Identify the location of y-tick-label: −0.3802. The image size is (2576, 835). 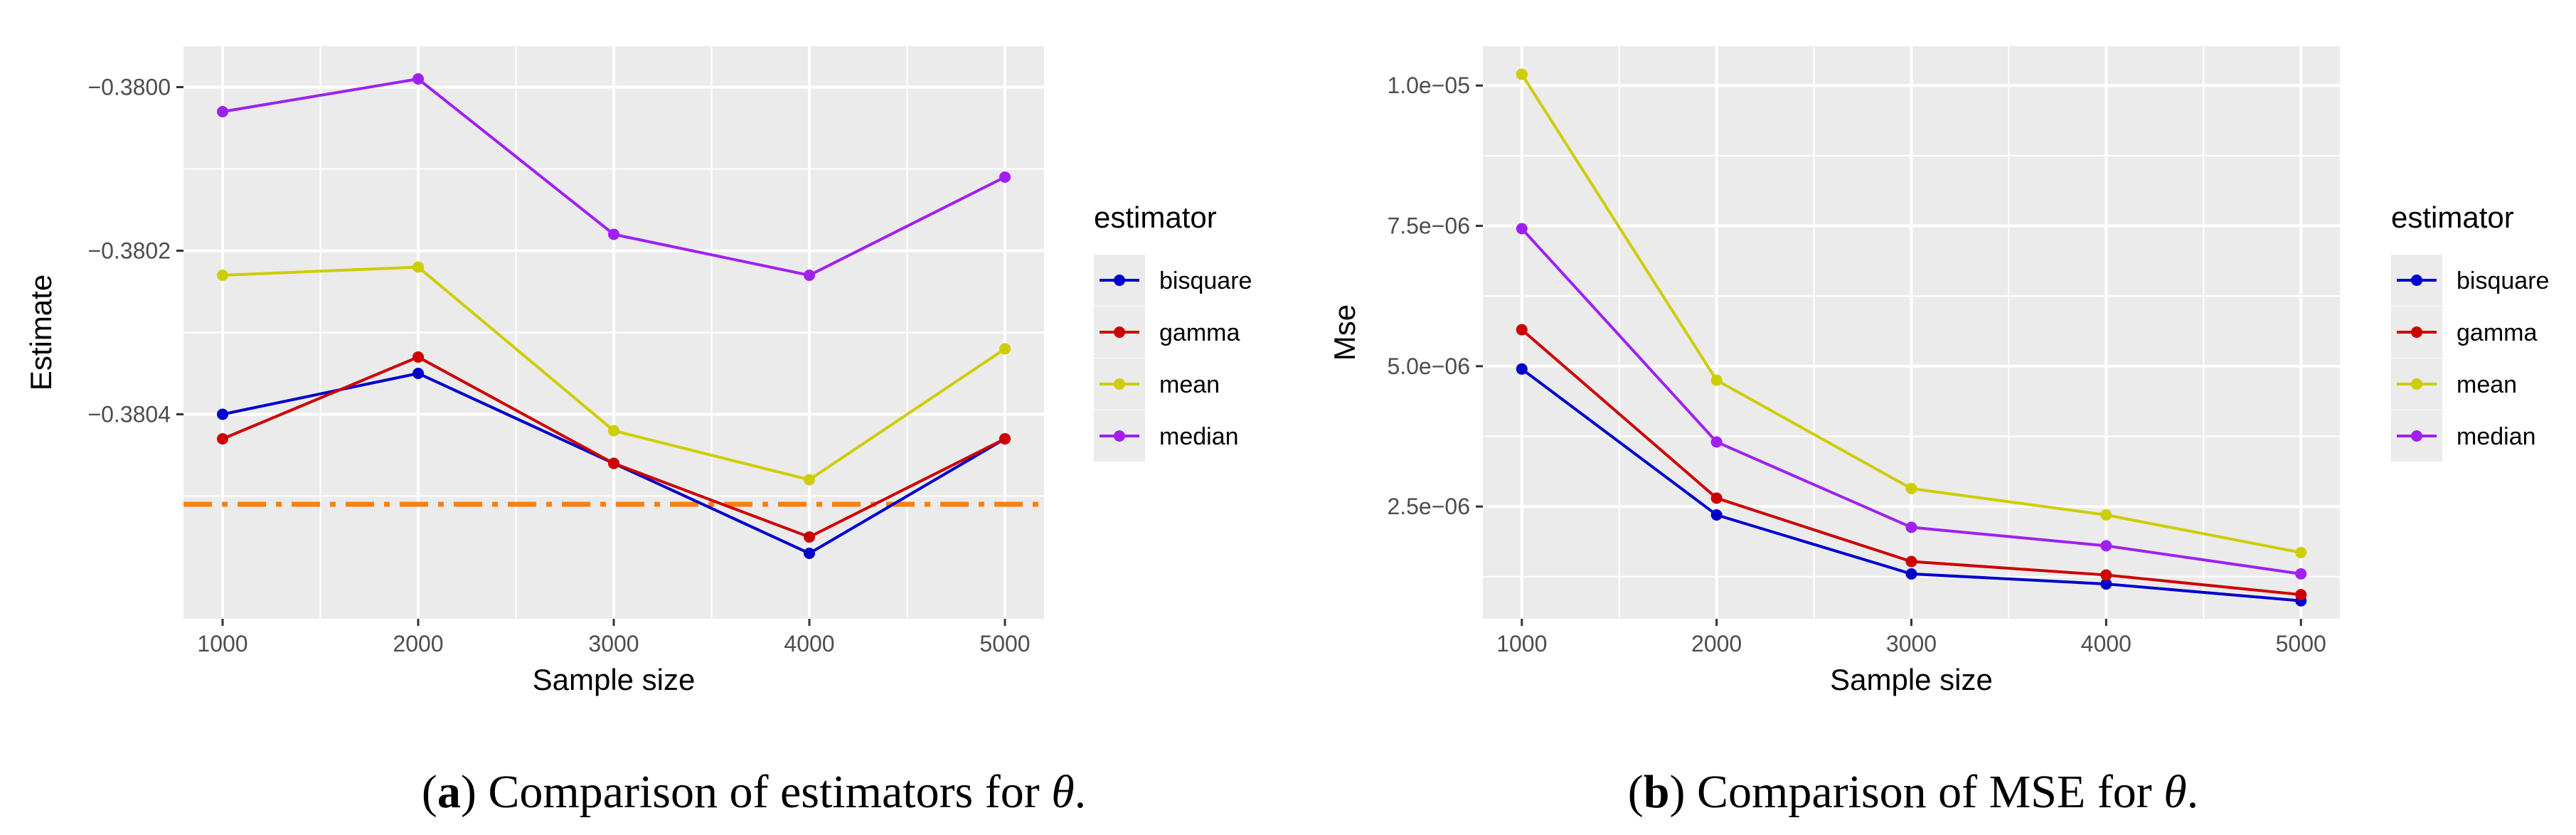
(129, 251).